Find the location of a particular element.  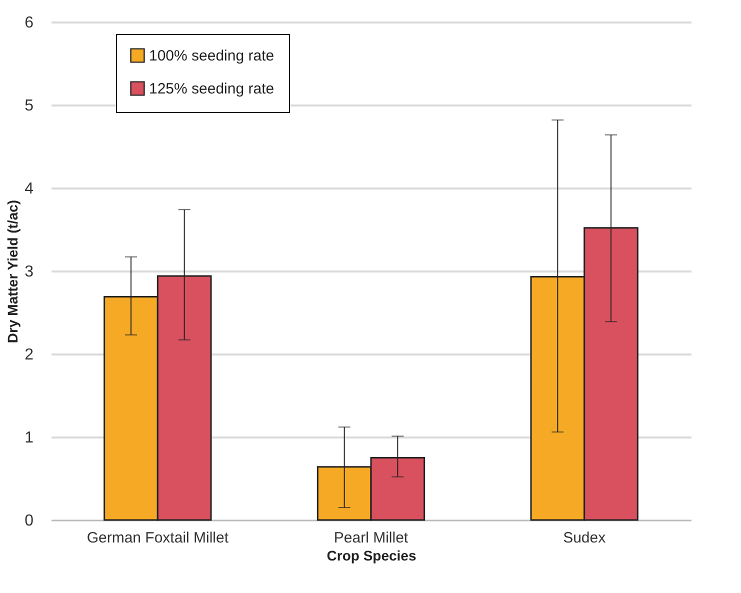

x-axis-title: Crop Species is located at coordinates (371, 556).